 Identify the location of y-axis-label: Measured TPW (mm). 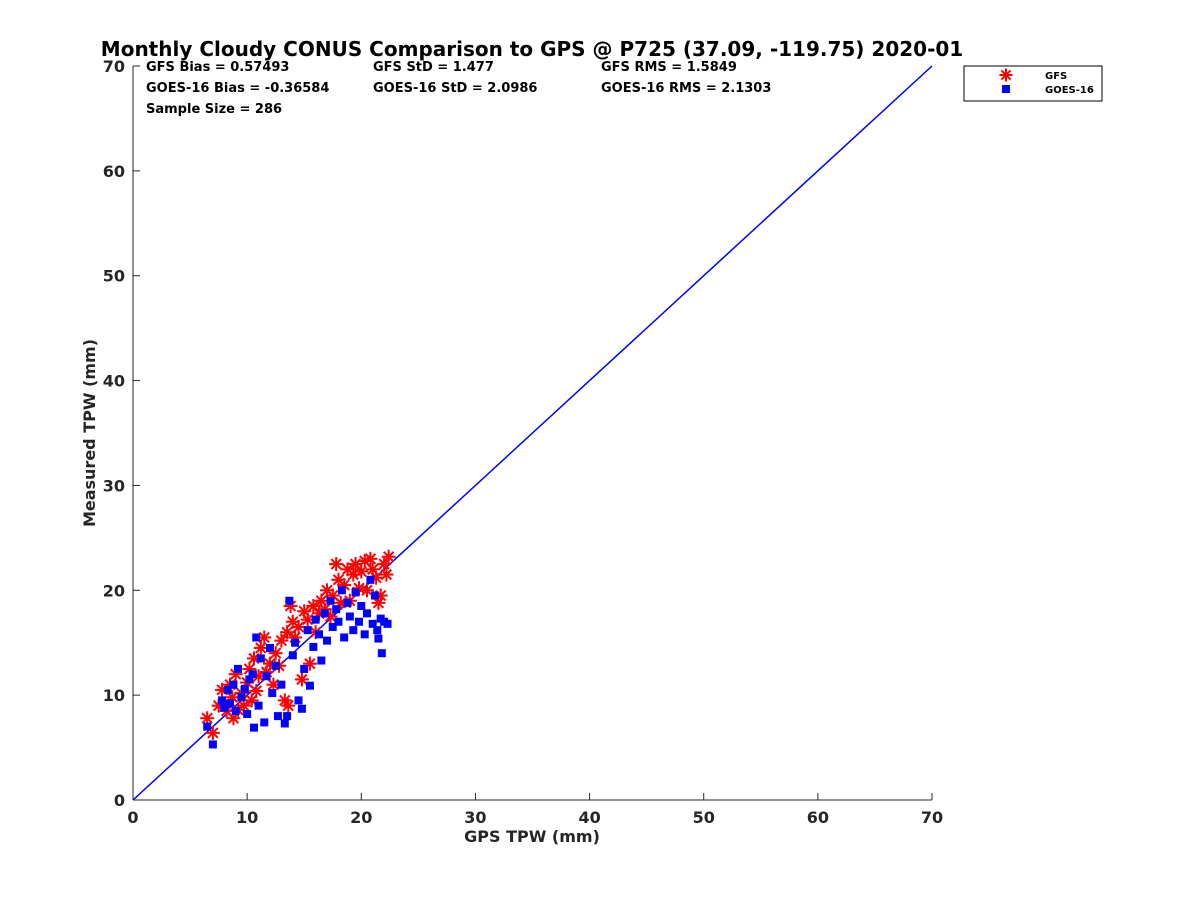
(89, 433).